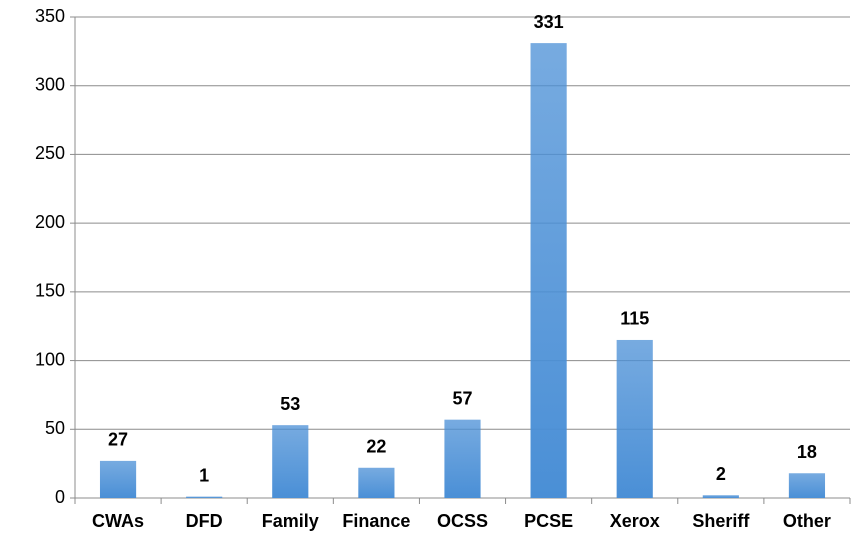  I want to click on x-tick-label: CWAs, so click(118, 521).